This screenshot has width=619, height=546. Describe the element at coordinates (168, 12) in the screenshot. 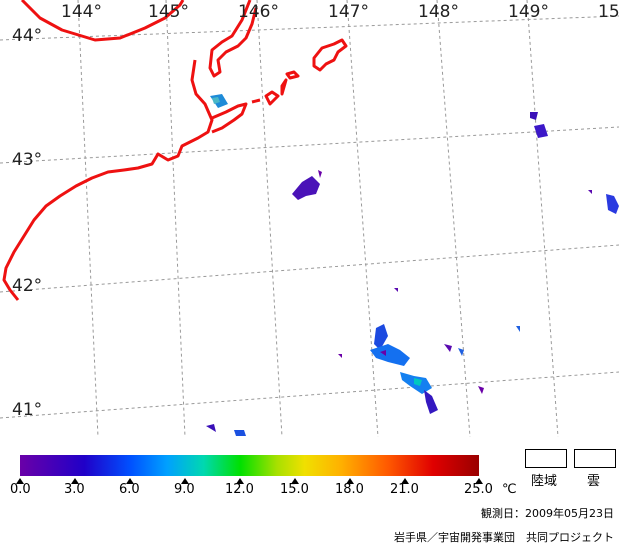

I see `longitude-label: 145°` at that location.